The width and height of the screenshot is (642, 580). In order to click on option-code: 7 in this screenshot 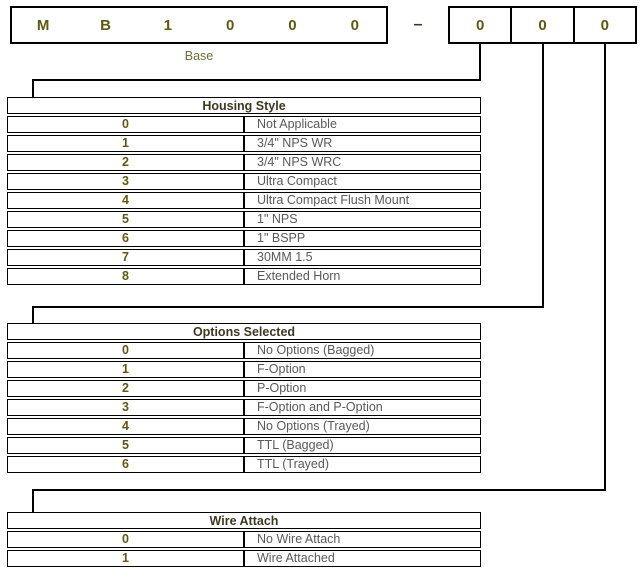, I will do `click(125, 257)`.